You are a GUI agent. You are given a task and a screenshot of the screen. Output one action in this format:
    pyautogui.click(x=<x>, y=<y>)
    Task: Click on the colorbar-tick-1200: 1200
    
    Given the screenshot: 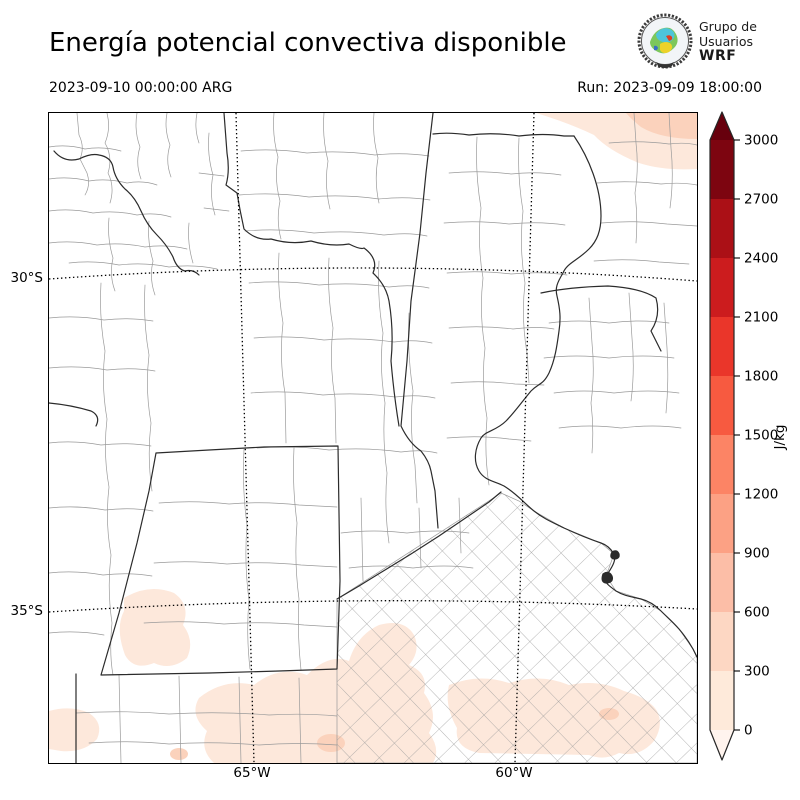 What is the action you would take?
    pyautogui.click(x=761, y=495)
    